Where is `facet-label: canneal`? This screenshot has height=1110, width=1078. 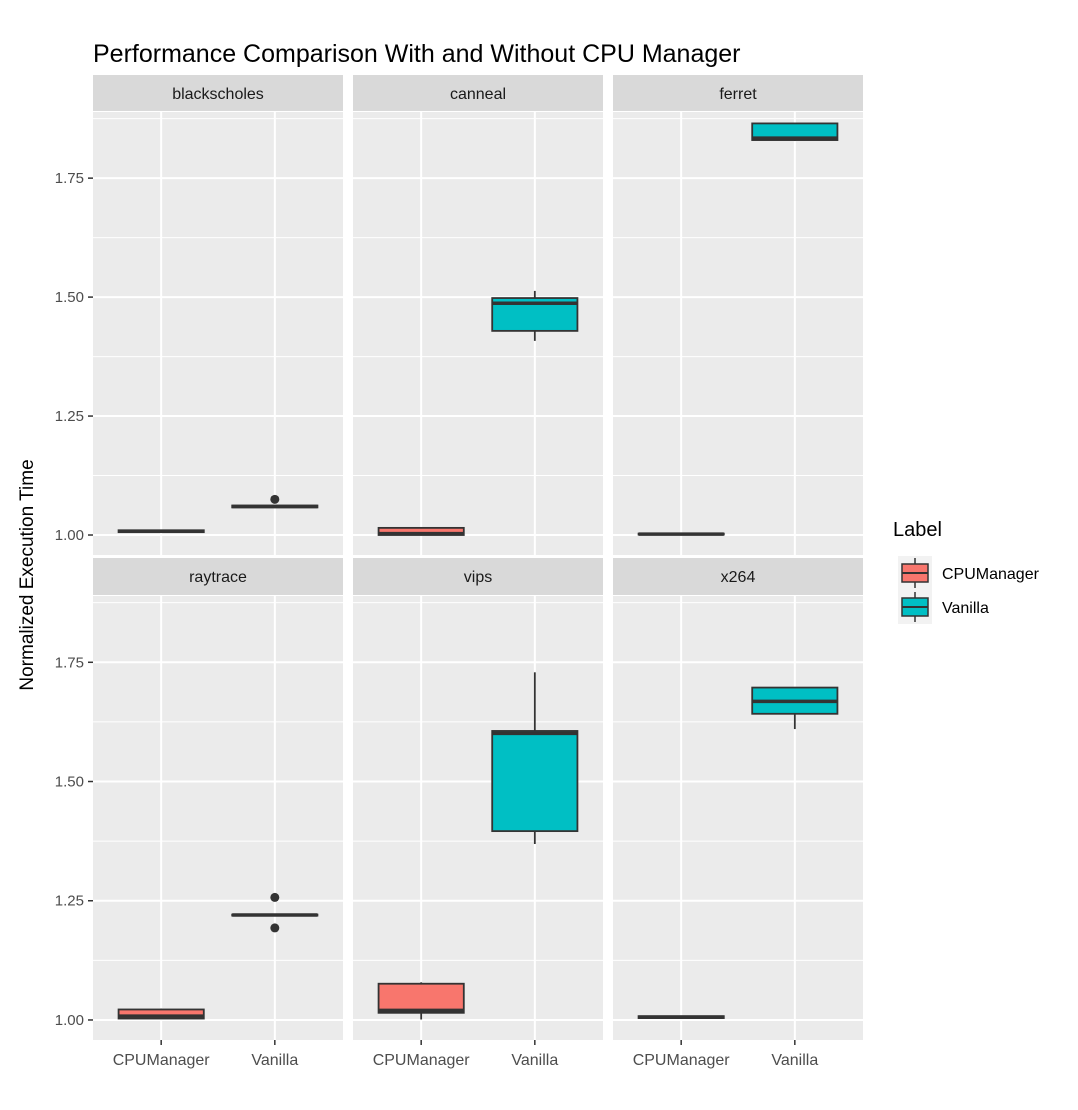 facet-label: canneal is located at coordinates (478, 94).